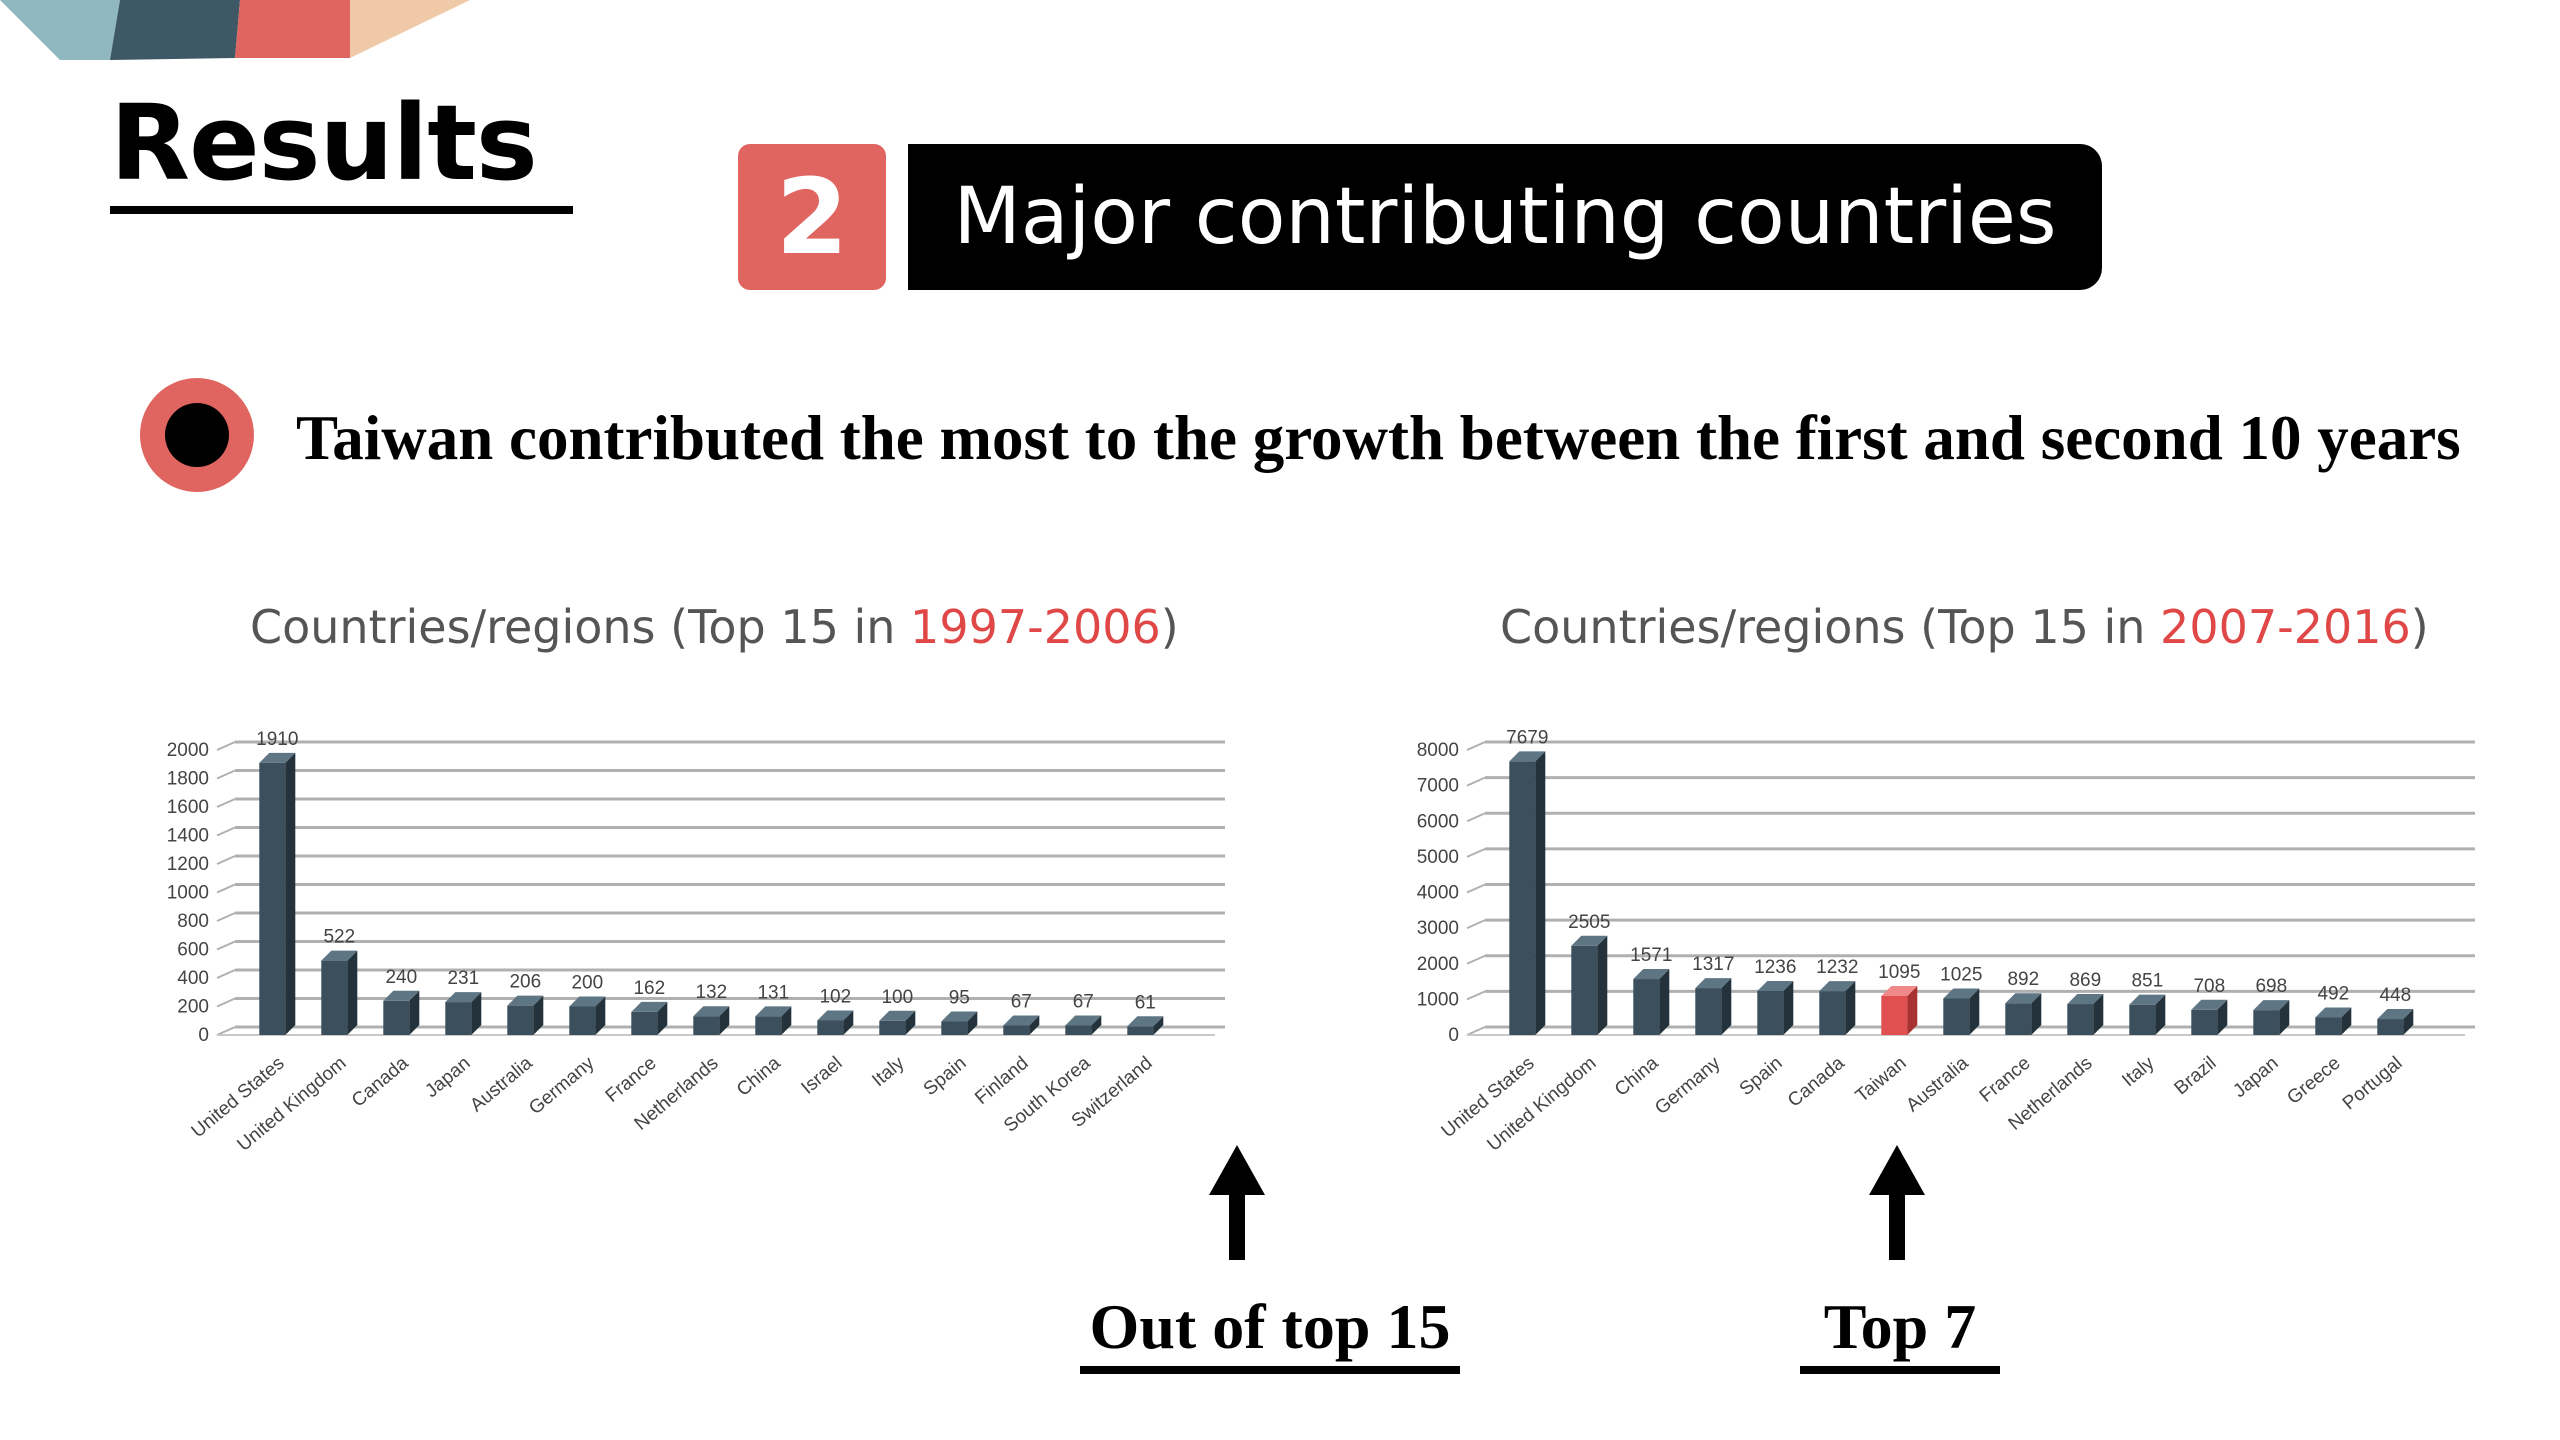  What do you see at coordinates (1899, 1010) in the screenshot?
I see `bar-taiwan` at bounding box center [1899, 1010].